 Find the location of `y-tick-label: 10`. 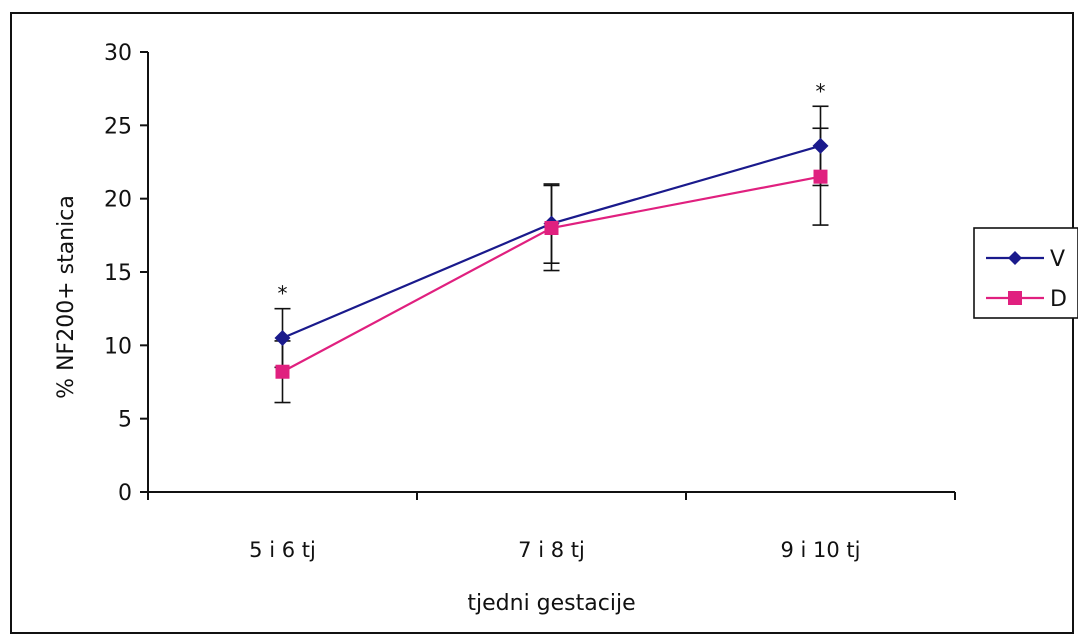

y-tick-label: 10 is located at coordinates (118, 346).